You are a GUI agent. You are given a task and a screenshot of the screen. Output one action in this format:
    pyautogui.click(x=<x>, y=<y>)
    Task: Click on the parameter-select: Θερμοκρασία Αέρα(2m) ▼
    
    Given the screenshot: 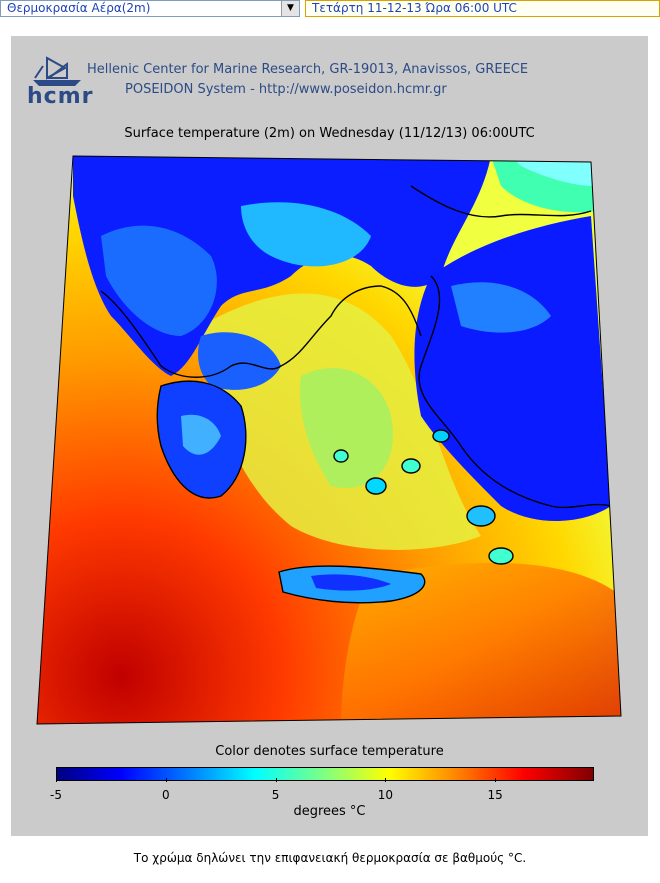 What is the action you would take?
    pyautogui.click(x=150, y=8)
    